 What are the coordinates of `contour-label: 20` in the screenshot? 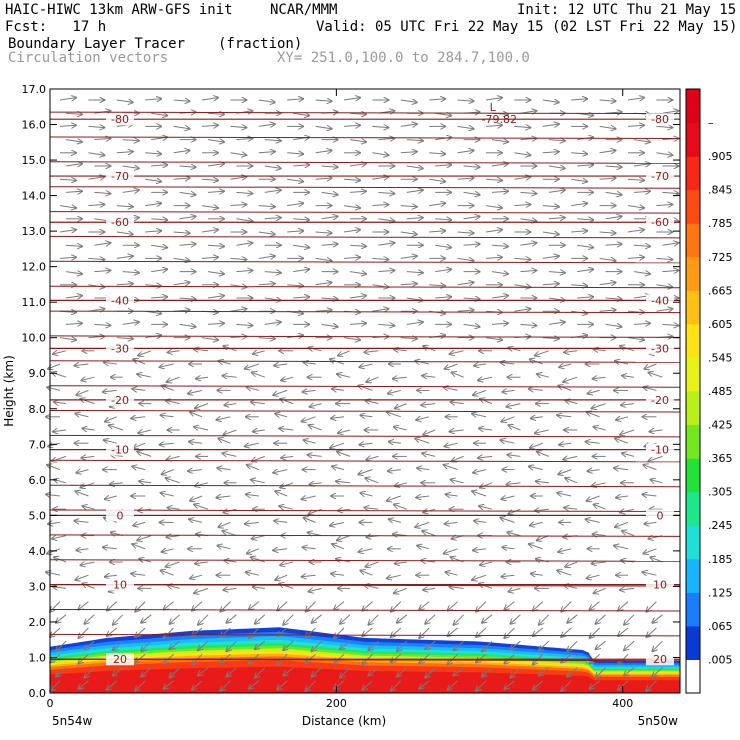 It's located at (120, 659).